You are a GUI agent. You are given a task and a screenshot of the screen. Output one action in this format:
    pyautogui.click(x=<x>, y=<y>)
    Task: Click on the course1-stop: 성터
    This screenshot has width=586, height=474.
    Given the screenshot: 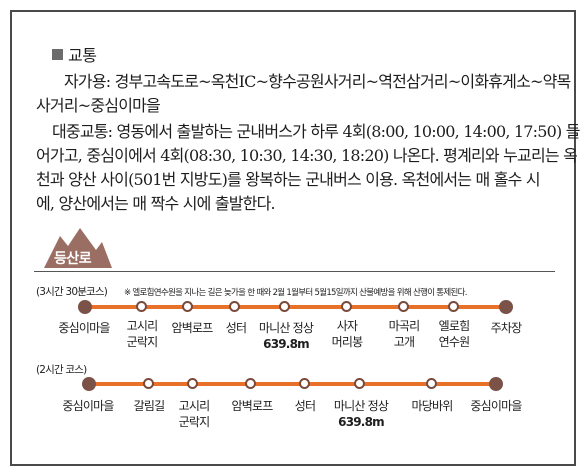 What is the action you would take?
    pyautogui.click(x=236, y=328)
    